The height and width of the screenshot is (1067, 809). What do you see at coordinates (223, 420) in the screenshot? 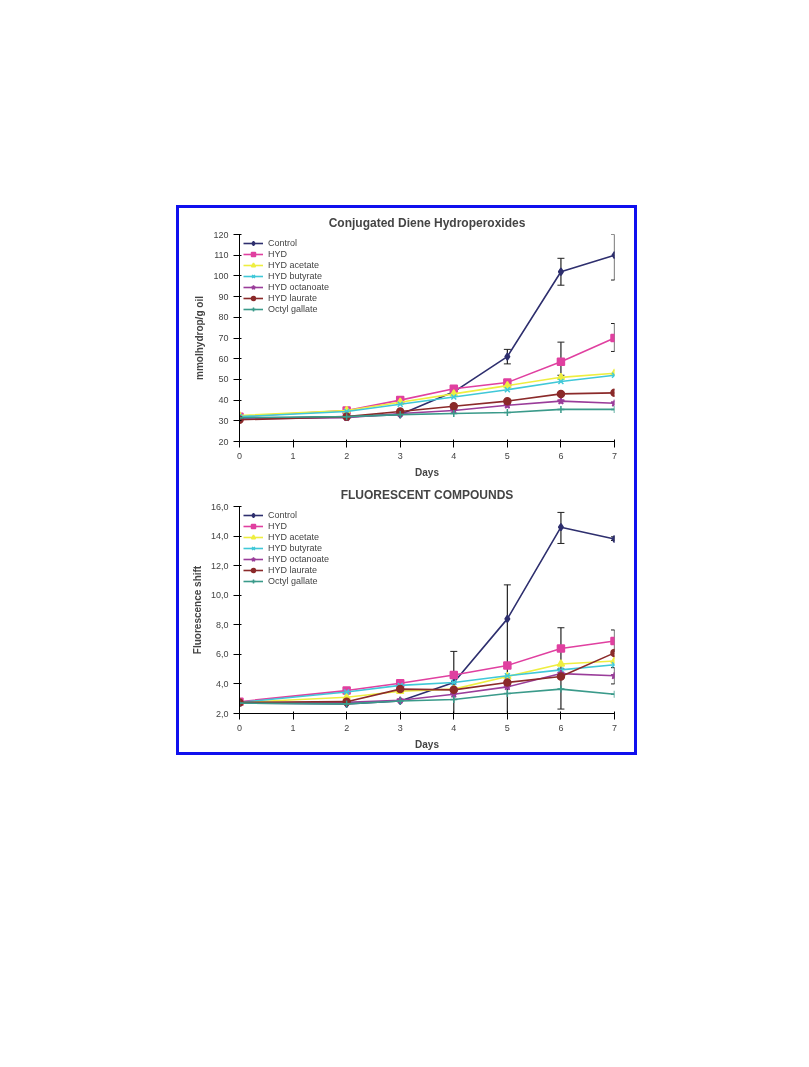
I see `y-tick-label: 30` at bounding box center [223, 420].